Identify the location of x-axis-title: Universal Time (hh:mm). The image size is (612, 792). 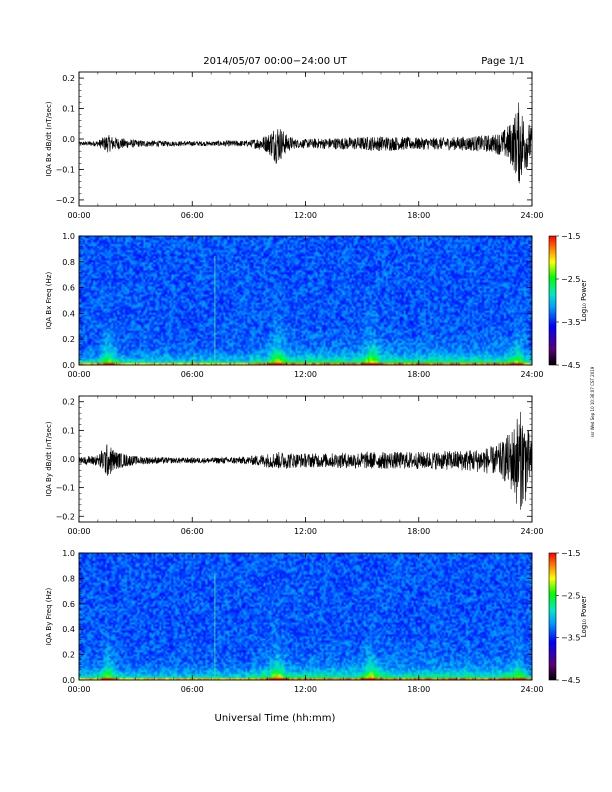
(275, 718).